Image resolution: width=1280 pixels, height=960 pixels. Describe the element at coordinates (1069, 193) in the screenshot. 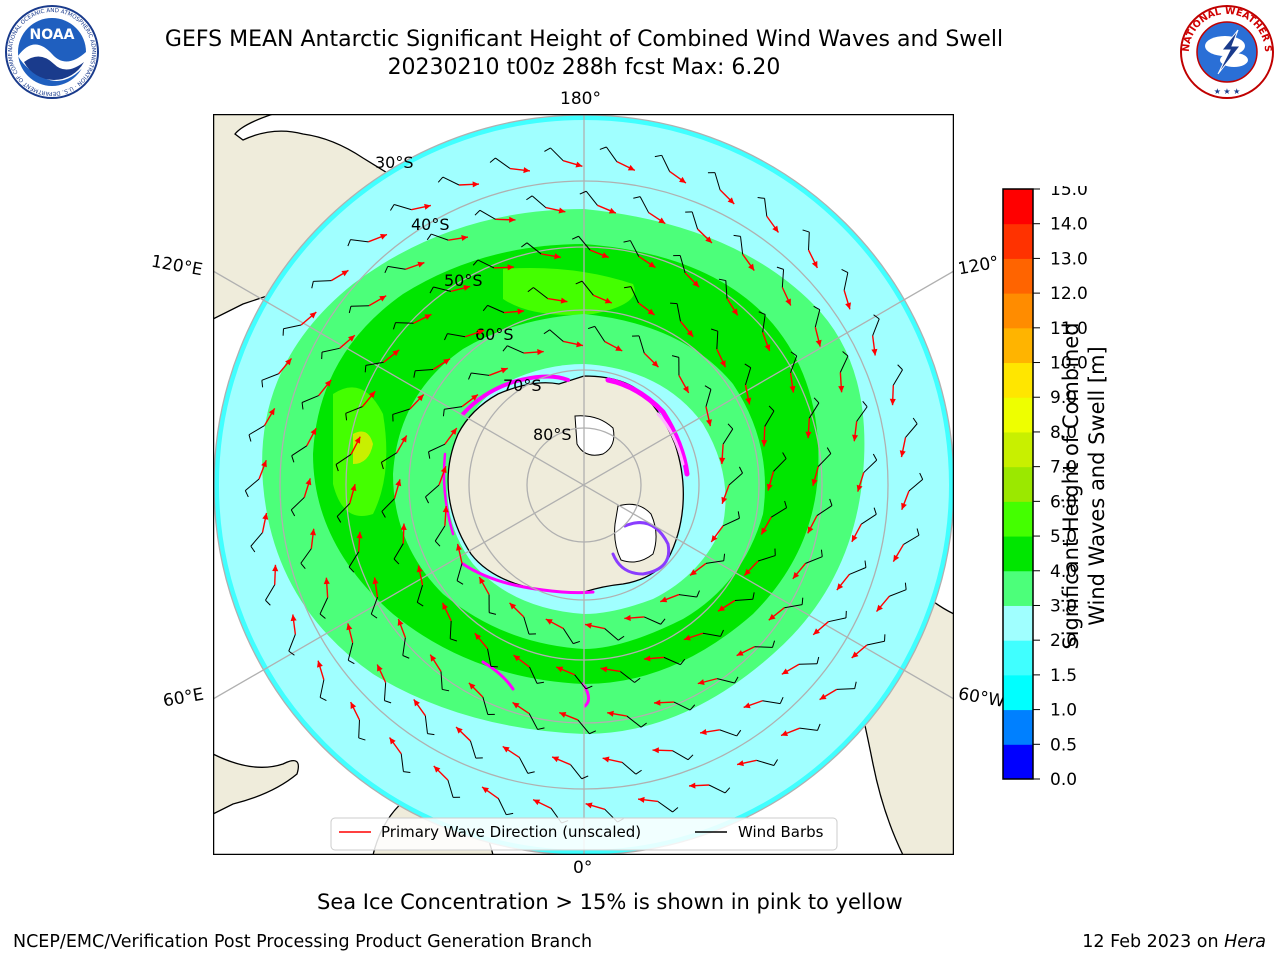

I see `colorbar-tick-label: 15.0` at that location.